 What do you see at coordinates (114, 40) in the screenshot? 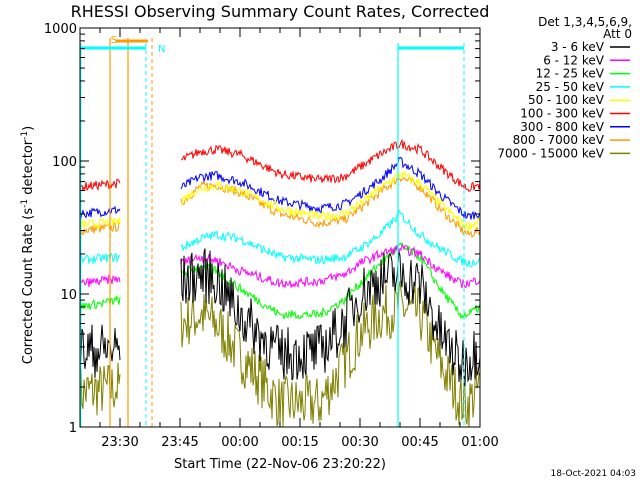
I see `saa-label: S` at bounding box center [114, 40].